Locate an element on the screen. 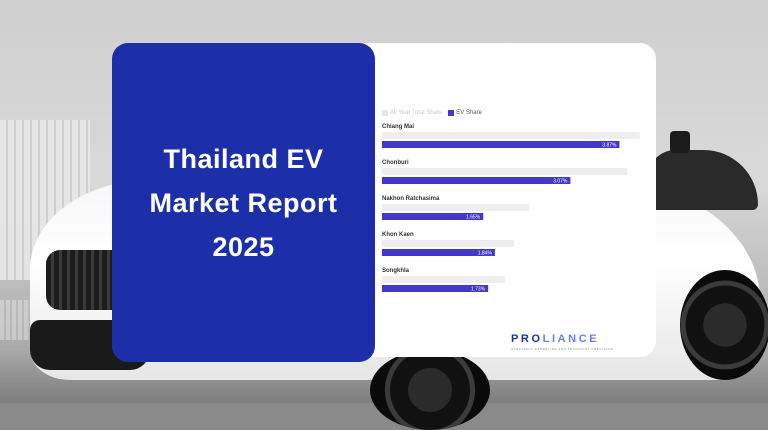  car-mirror is located at coordinates (680, 142).